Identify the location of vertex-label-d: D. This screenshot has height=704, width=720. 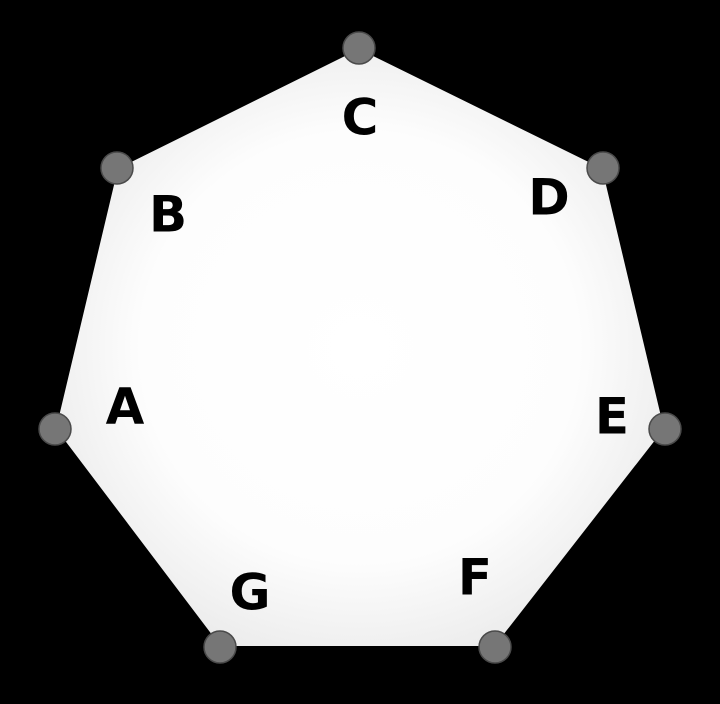
(549, 198).